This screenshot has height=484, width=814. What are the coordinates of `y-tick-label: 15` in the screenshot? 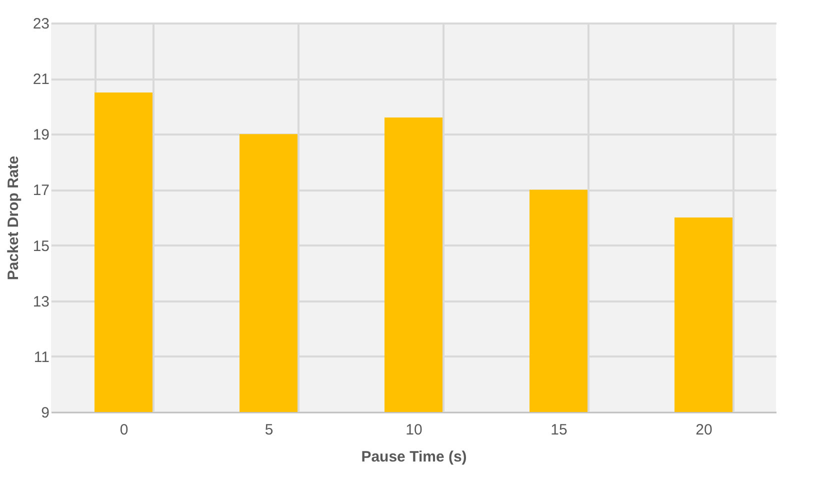 It's located at (41, 246).